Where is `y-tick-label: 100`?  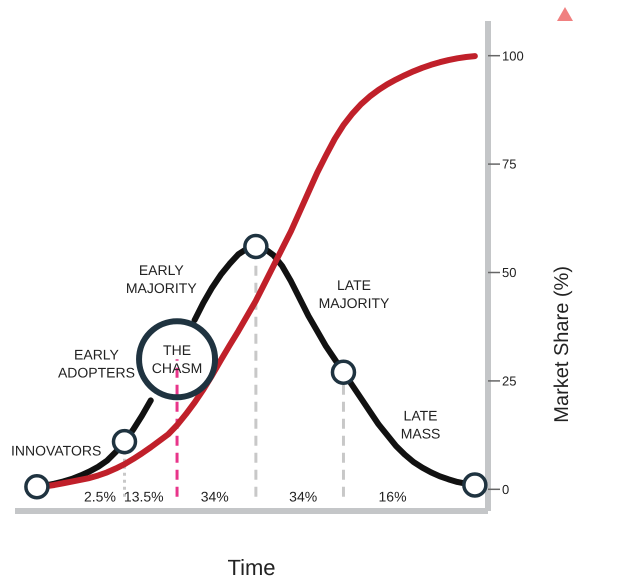
y-tick-label: 100 is located at coordinates (513, 56).